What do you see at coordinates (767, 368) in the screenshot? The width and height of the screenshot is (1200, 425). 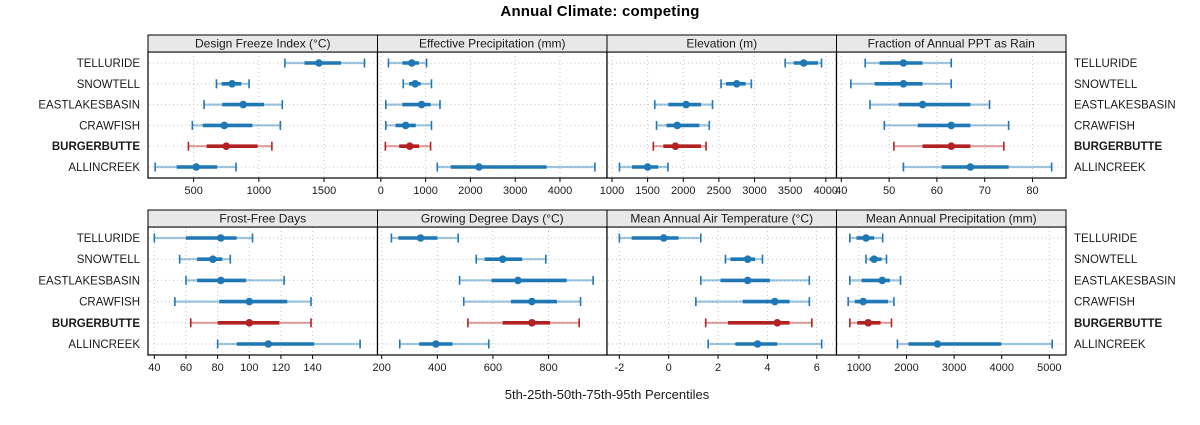 I see `axis-tick-label: 4` at bounding box center [767, 368].